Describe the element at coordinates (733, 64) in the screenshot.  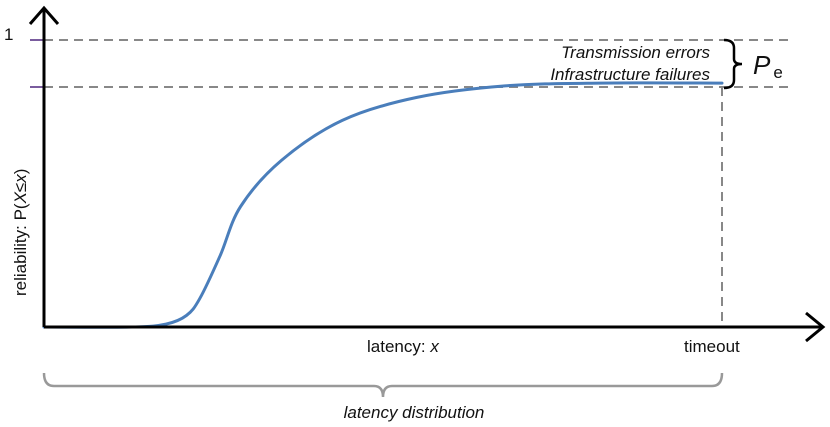
I see `pe-brace` at that location.